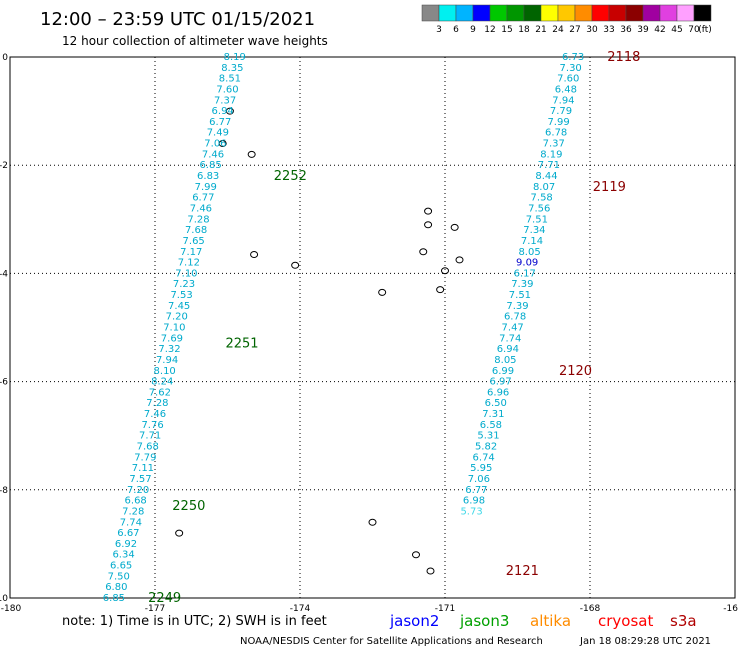  Describe the element at coordinates (174, 328) in the screenshot. I see `swh-point-label: 7.10` at that location.